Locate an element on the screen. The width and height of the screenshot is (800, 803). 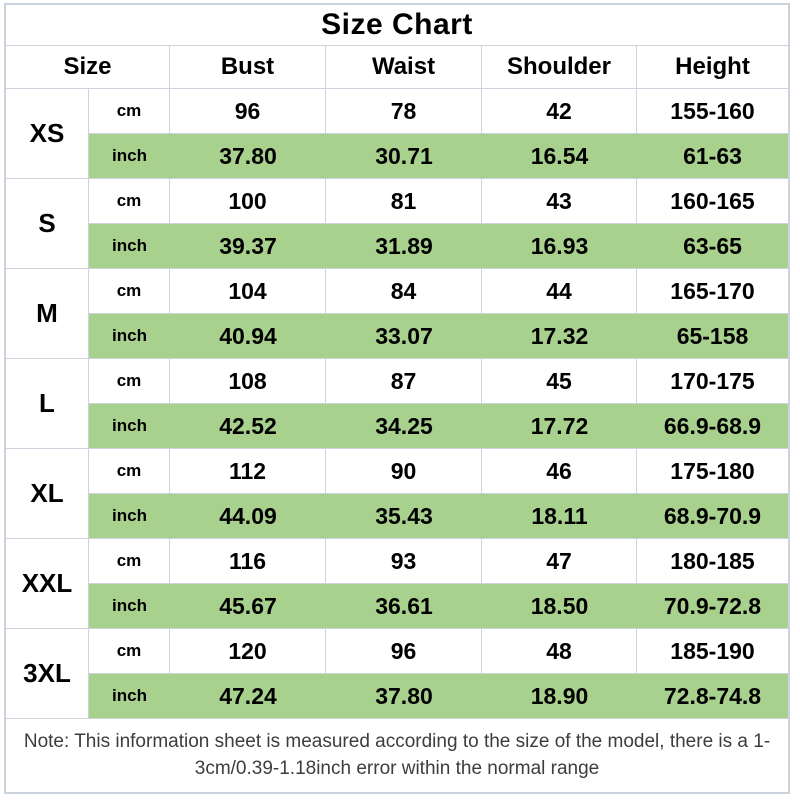
measurement-cell: 18.11 is located at coordinates (559, 516).